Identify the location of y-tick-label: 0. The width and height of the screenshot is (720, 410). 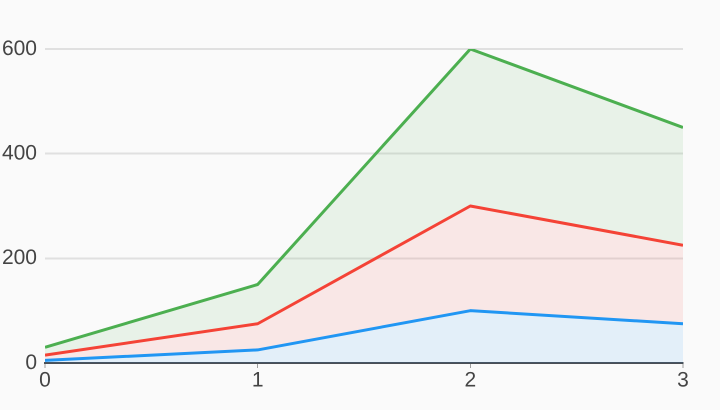
(31, 362).